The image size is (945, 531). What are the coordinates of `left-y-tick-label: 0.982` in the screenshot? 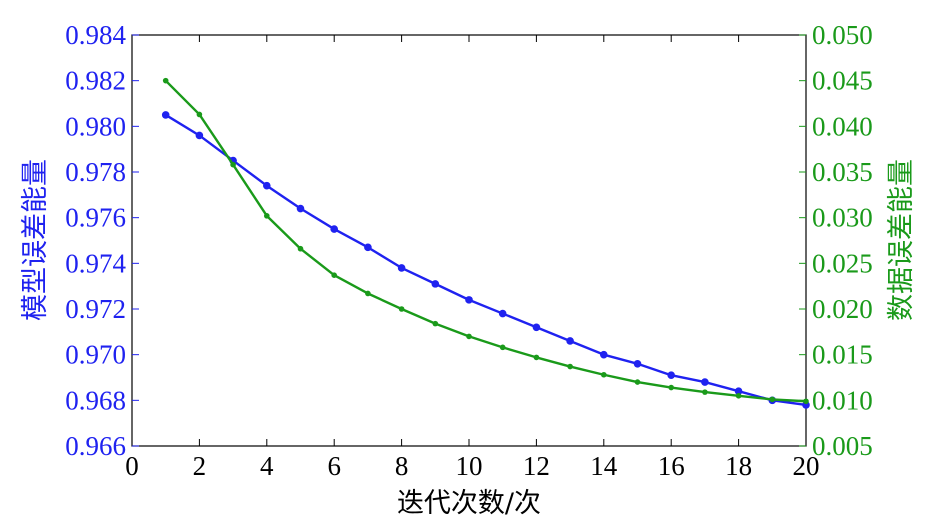 It's located at (95, 81).